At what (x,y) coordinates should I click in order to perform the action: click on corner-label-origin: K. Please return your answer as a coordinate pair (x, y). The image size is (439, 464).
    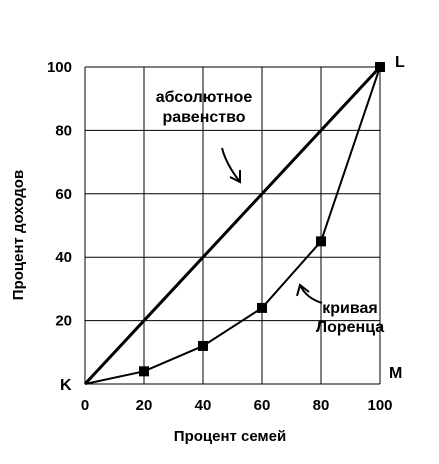
    Looking at the image, I should click on (66, 385).